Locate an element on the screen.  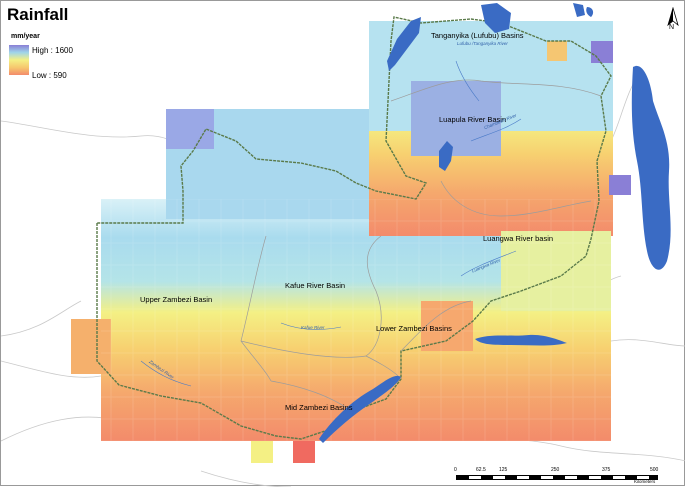
legend-high-label: High : 1600 is located at coordinates (52, 50).